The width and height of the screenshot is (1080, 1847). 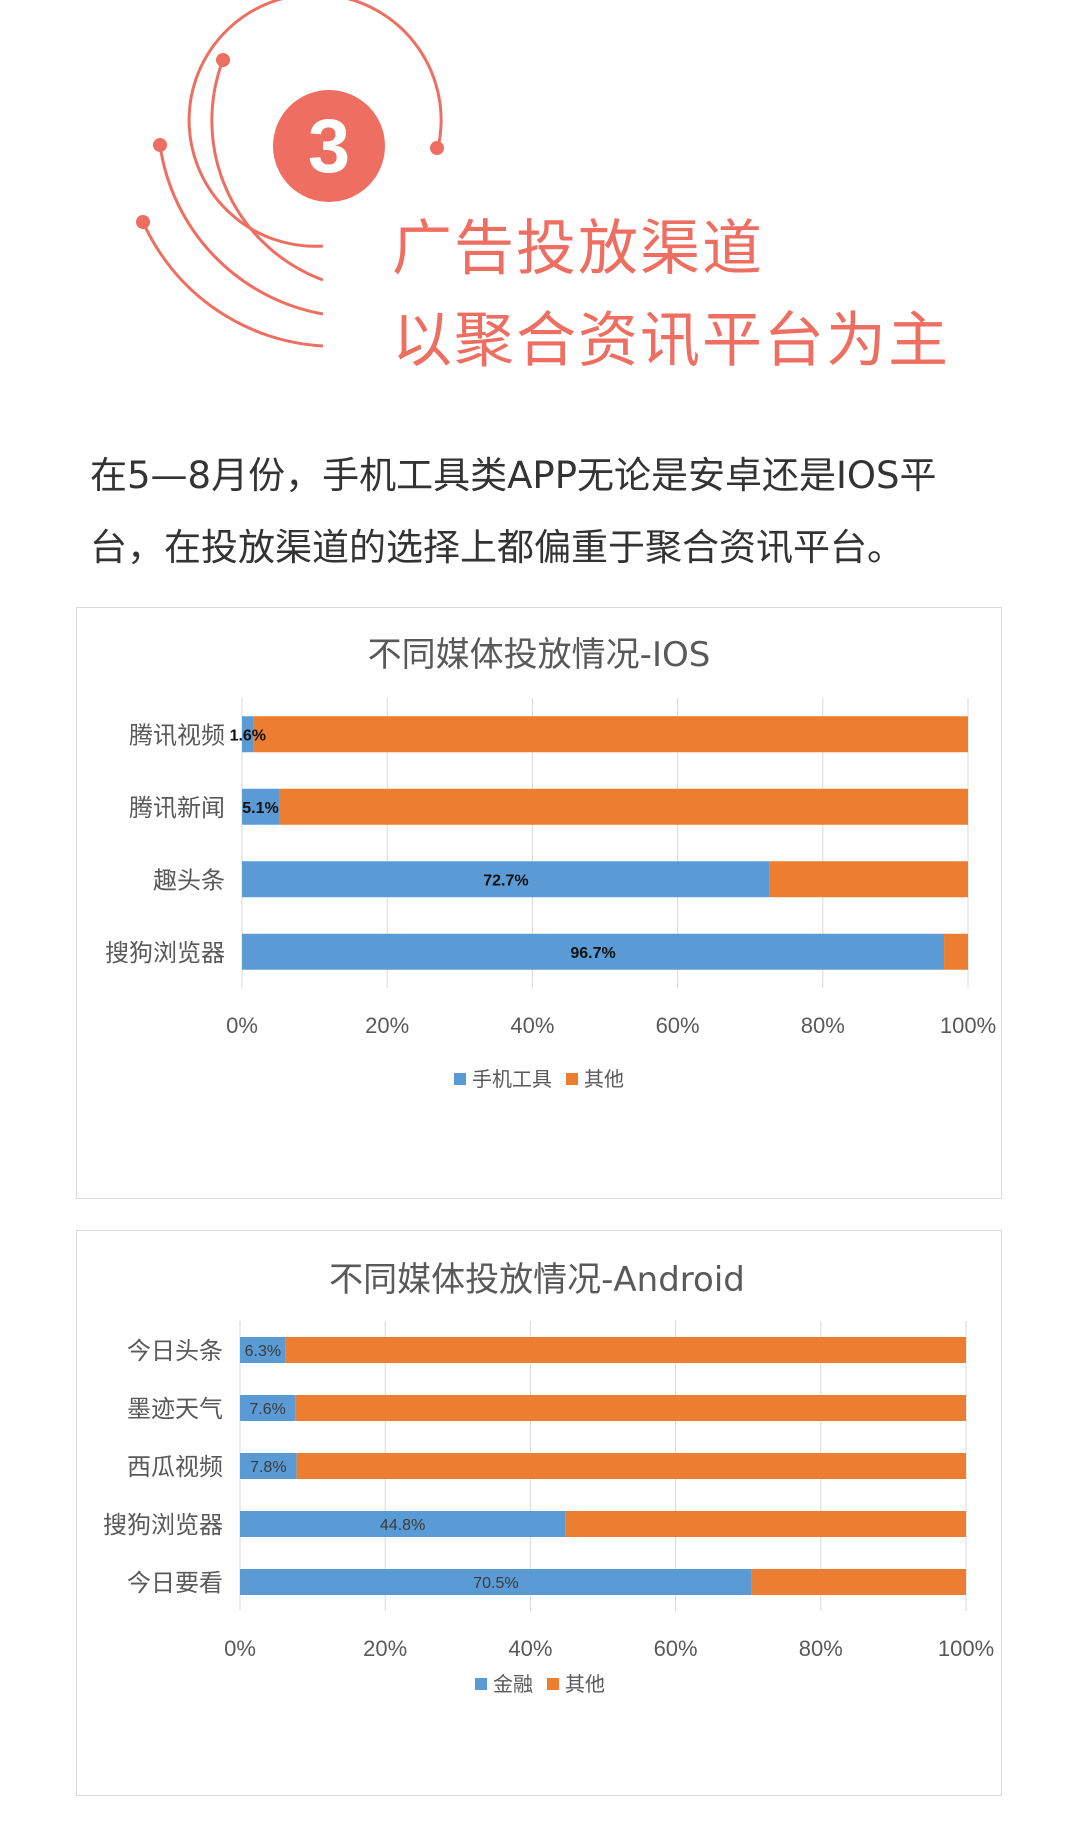 I want to click on data-label: 96.7%, so click(x=592, y=953).